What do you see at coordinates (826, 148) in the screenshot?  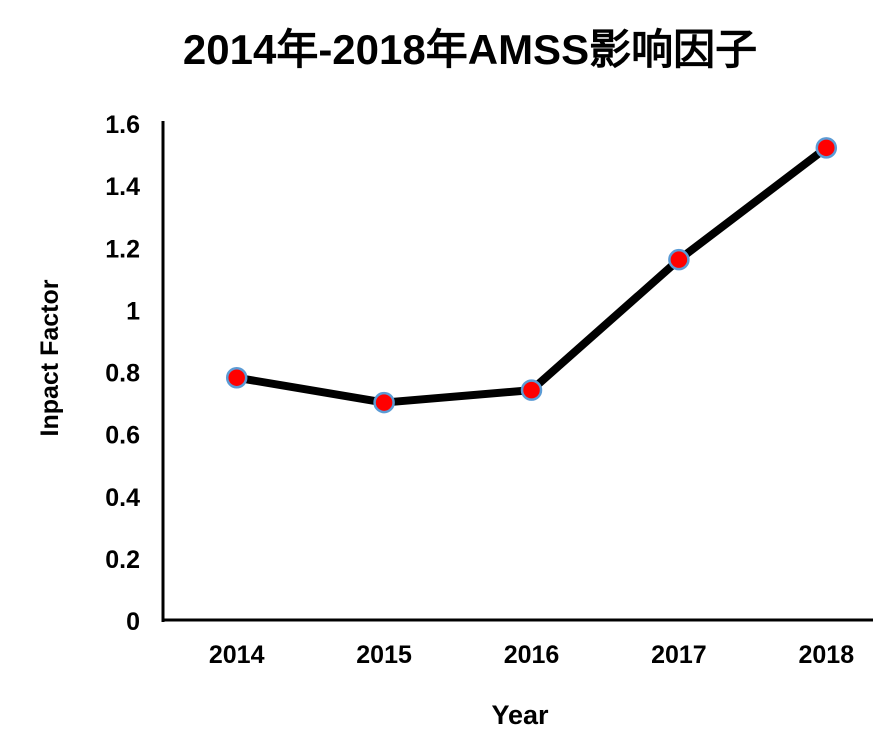 I see `data-point-2018` at bounding box center [826, 148].